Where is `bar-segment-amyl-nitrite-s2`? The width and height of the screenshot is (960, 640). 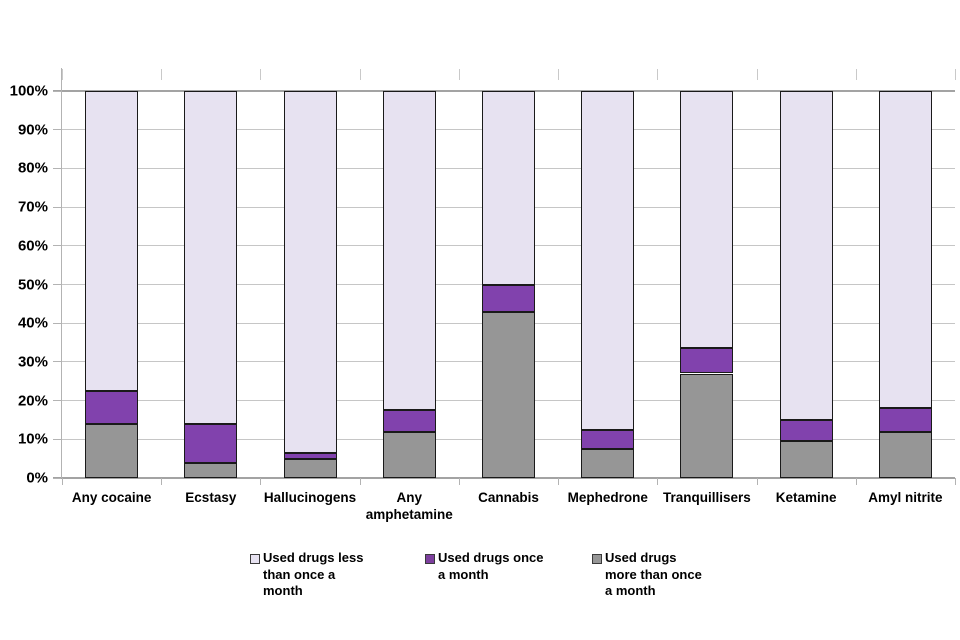 bar-segment-amyl-nitrite-s2 is located at coordinates (905, 250).